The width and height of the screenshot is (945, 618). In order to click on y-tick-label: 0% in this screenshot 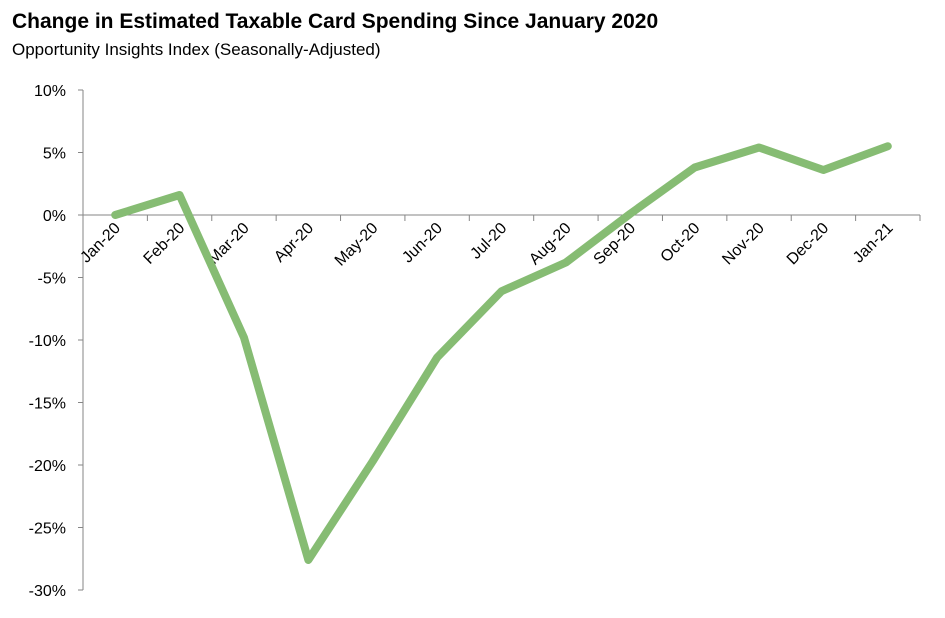, I will do `click(54, 216)`.